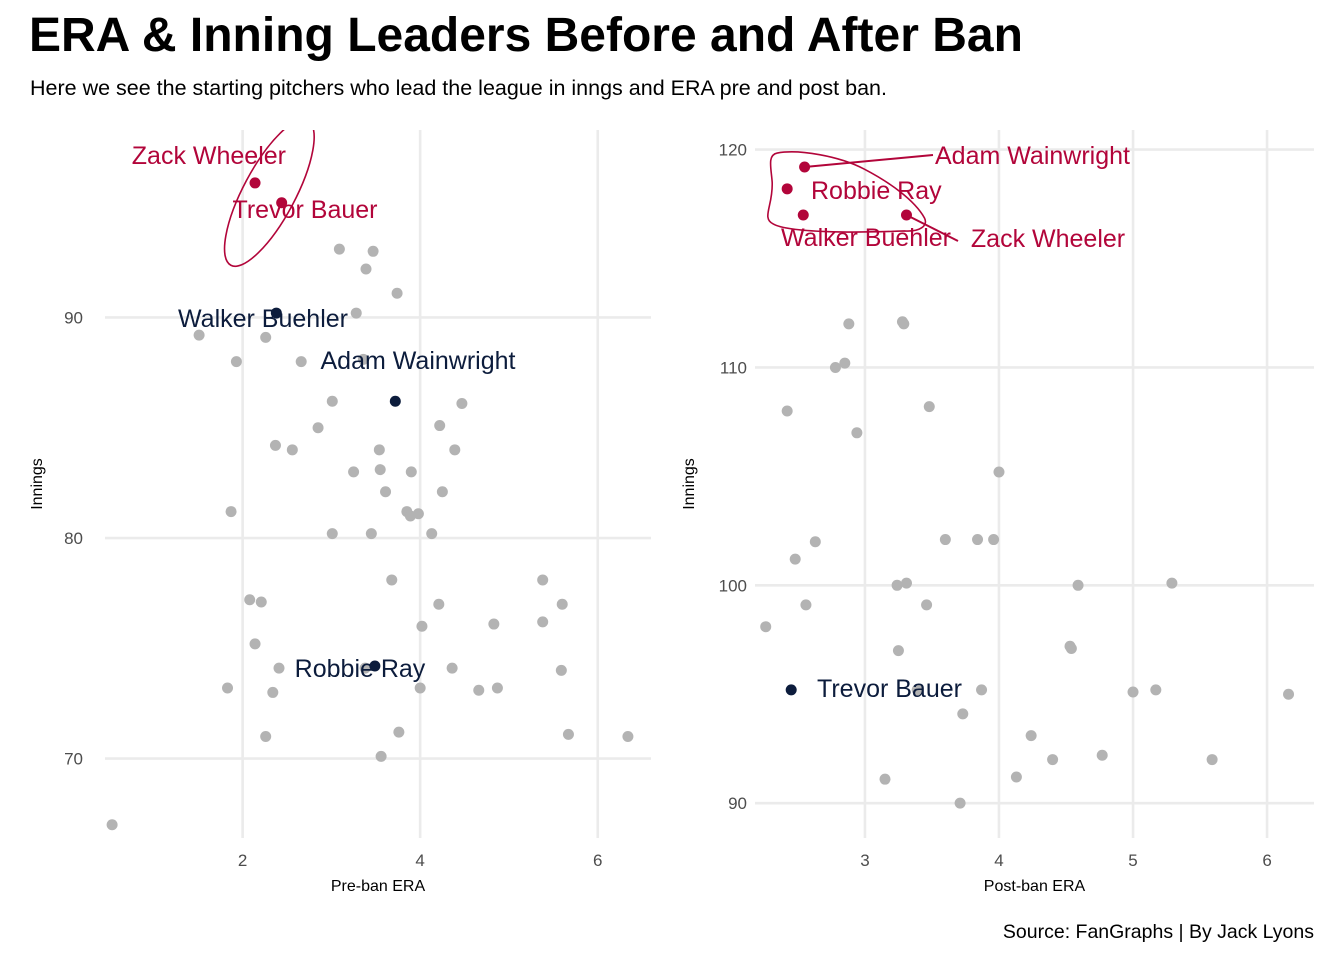 The width and height of the screenshot is (1344, 960). I want to click on point-label: Trevor Bauer, so click(305, 210).